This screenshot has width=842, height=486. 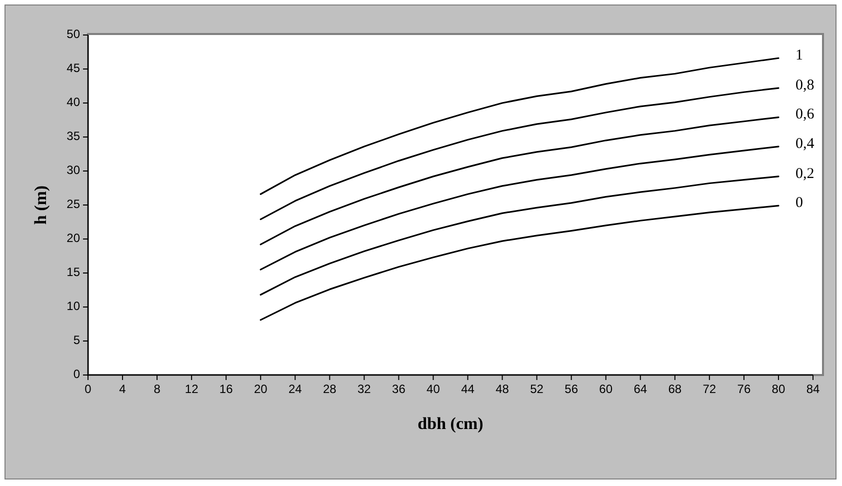 I want to click on x-tick-label: 40, so click(x=433, y=389).